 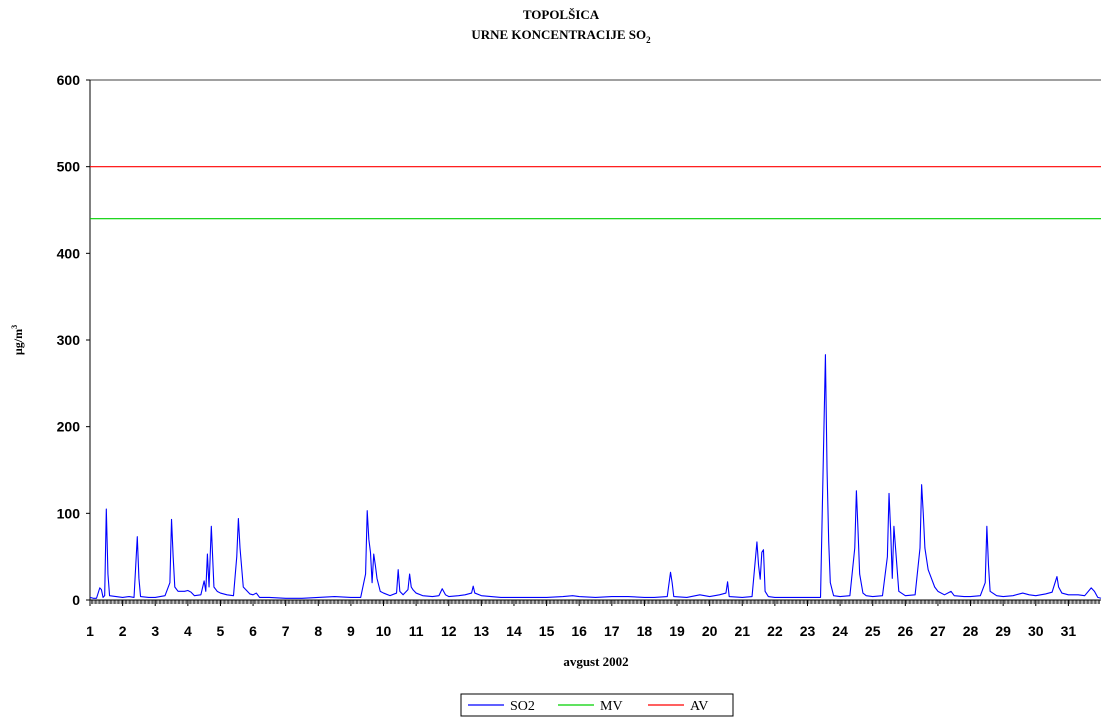 I want to click on x-axis-label: avgust 2002, so click(x=595, y=661).